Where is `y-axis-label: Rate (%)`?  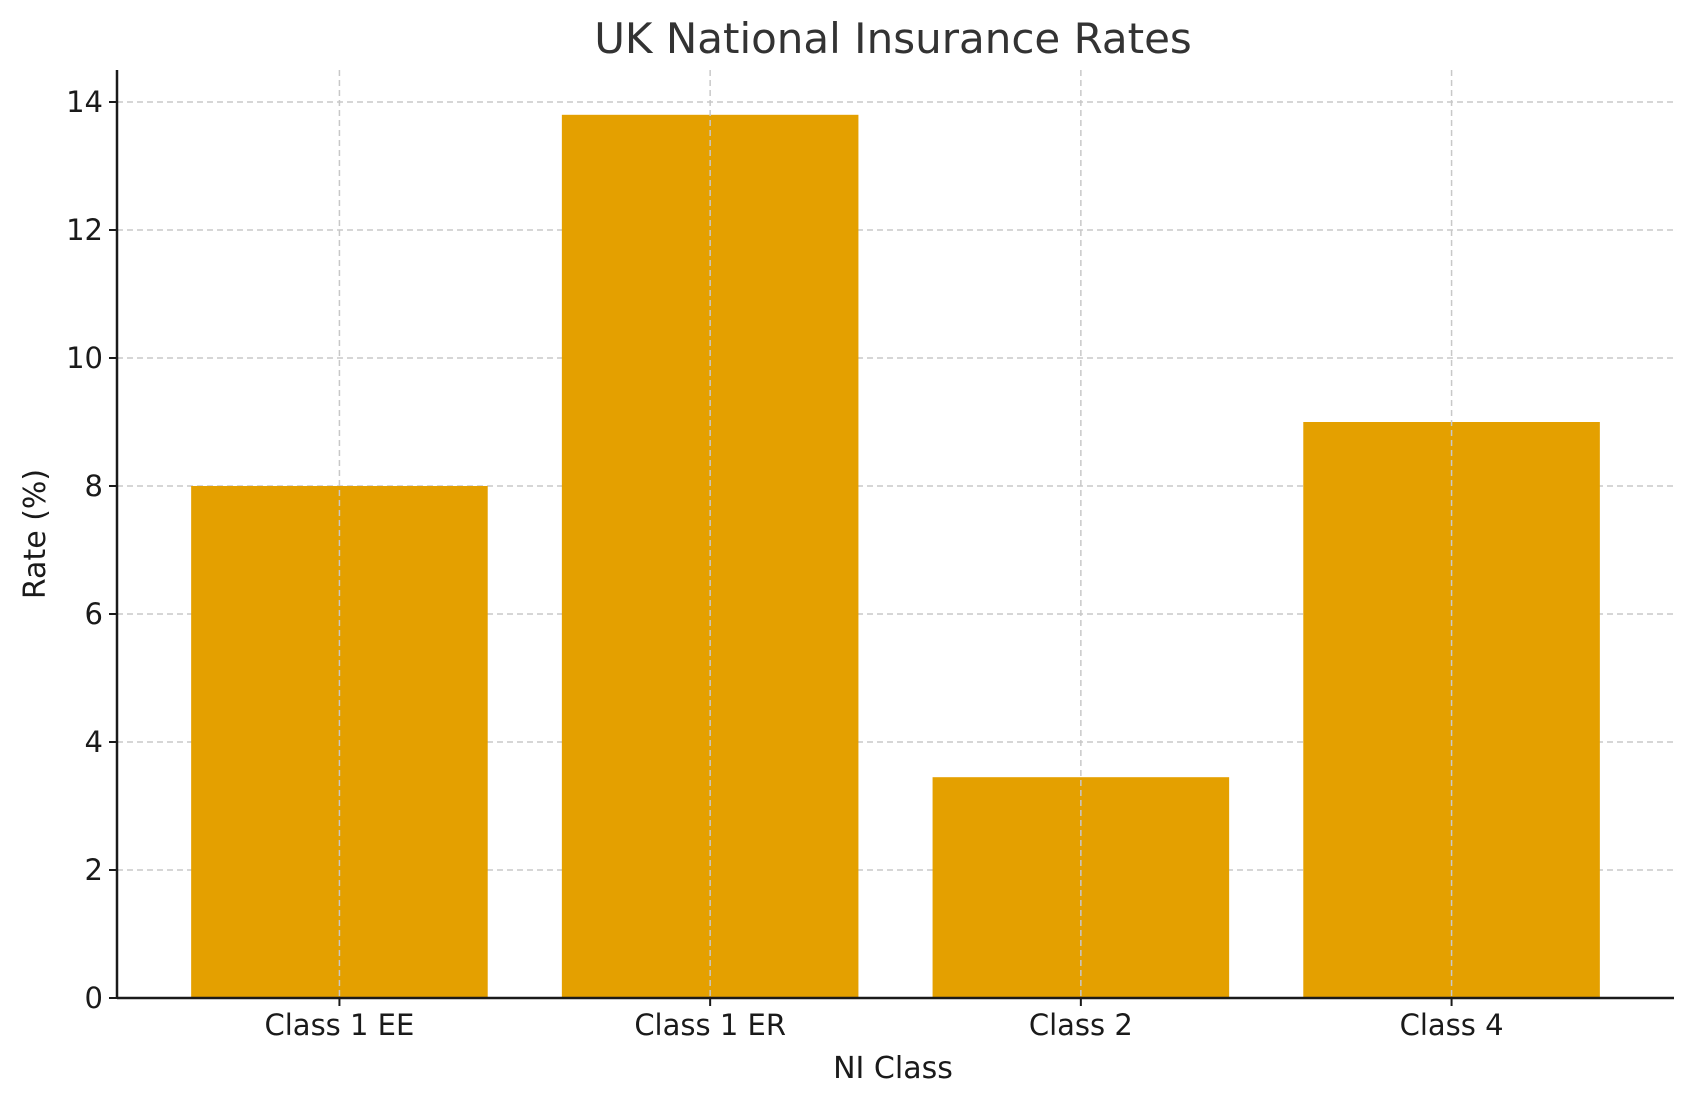 y-axis-label: Rate (%) is located at coordinates (35, 534).